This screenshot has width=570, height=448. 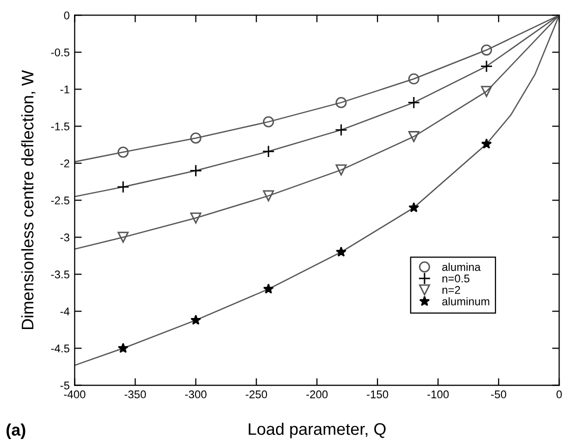 What do you see at coordinates (456, 278) in the screenshot?
I see `legend-label: n=0.5` at bounding box center [456, 278].